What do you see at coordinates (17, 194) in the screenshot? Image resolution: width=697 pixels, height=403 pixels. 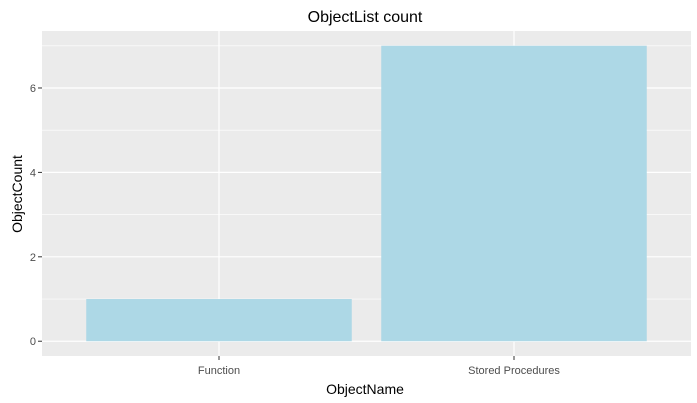 I see `y-axis-title: ObjectCount` at bounding box center [17, 194].